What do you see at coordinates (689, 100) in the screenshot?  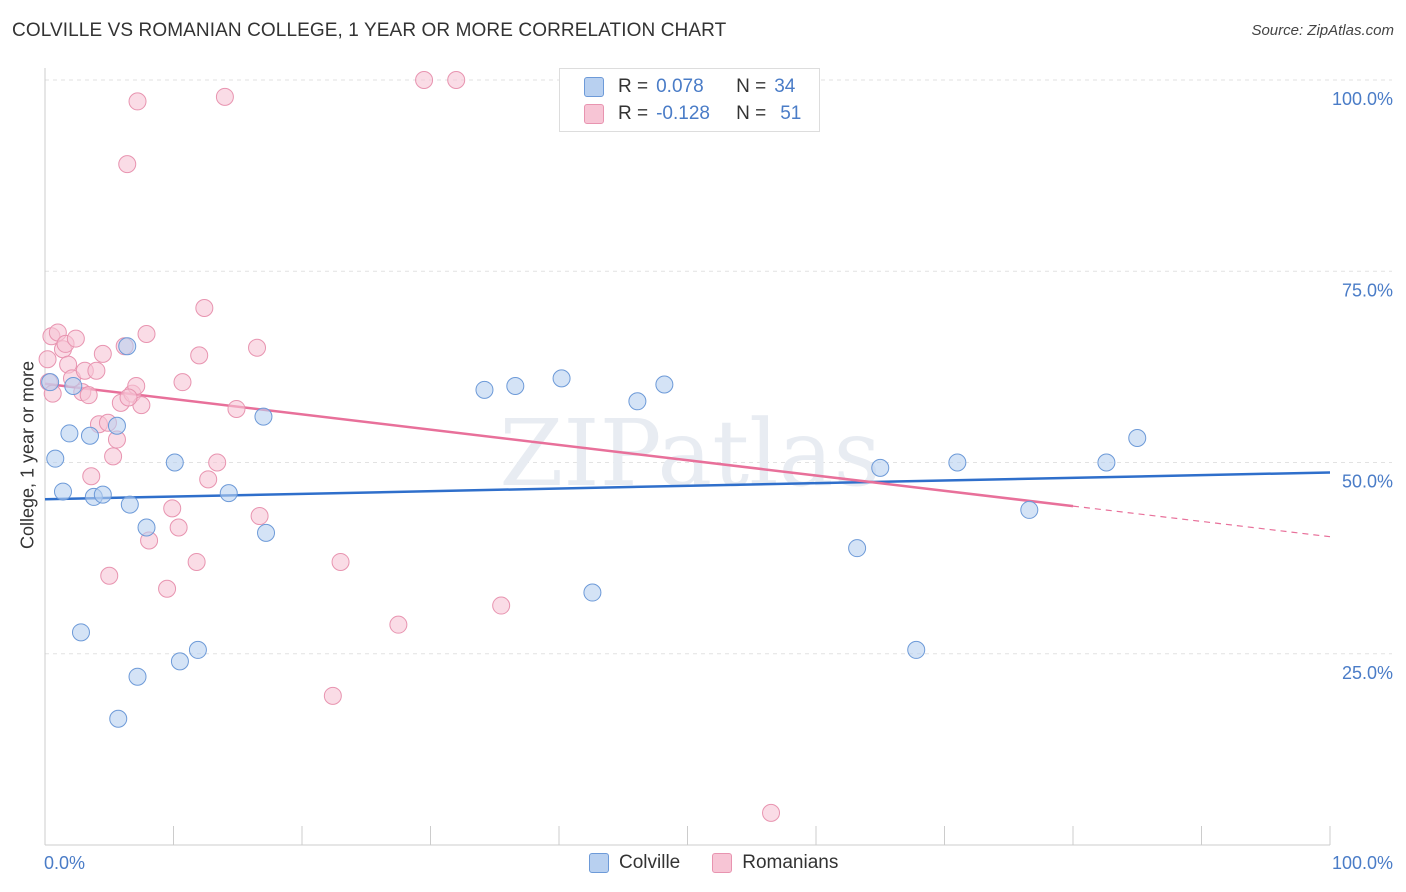 I see `stats-legend: R = 0.078 N = 34 R = -0.128 N = 51` at bounding box center [689, 100].